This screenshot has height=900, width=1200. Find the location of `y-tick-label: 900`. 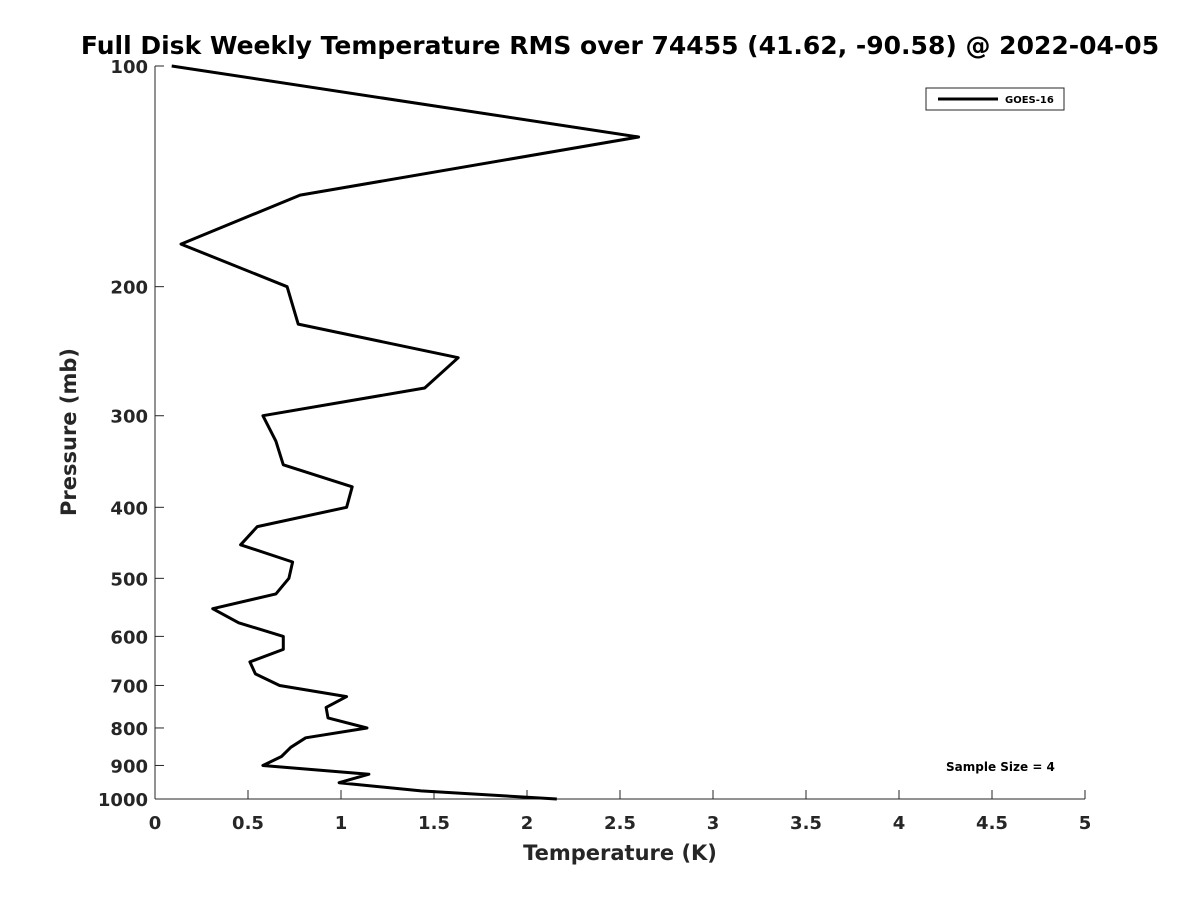

y-tick-label: 900 is located at coordinates (129, 766).